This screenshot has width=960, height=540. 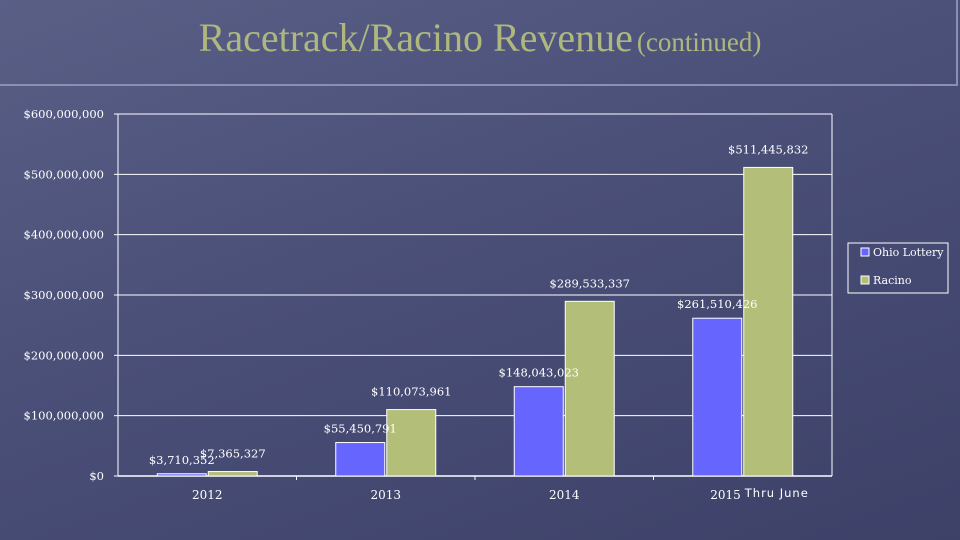 What do you see at coordinates (415, 37) in the screenshot?
I see `title-main: Racetrack/Racino Revenue` at bounding box center [415, 37].